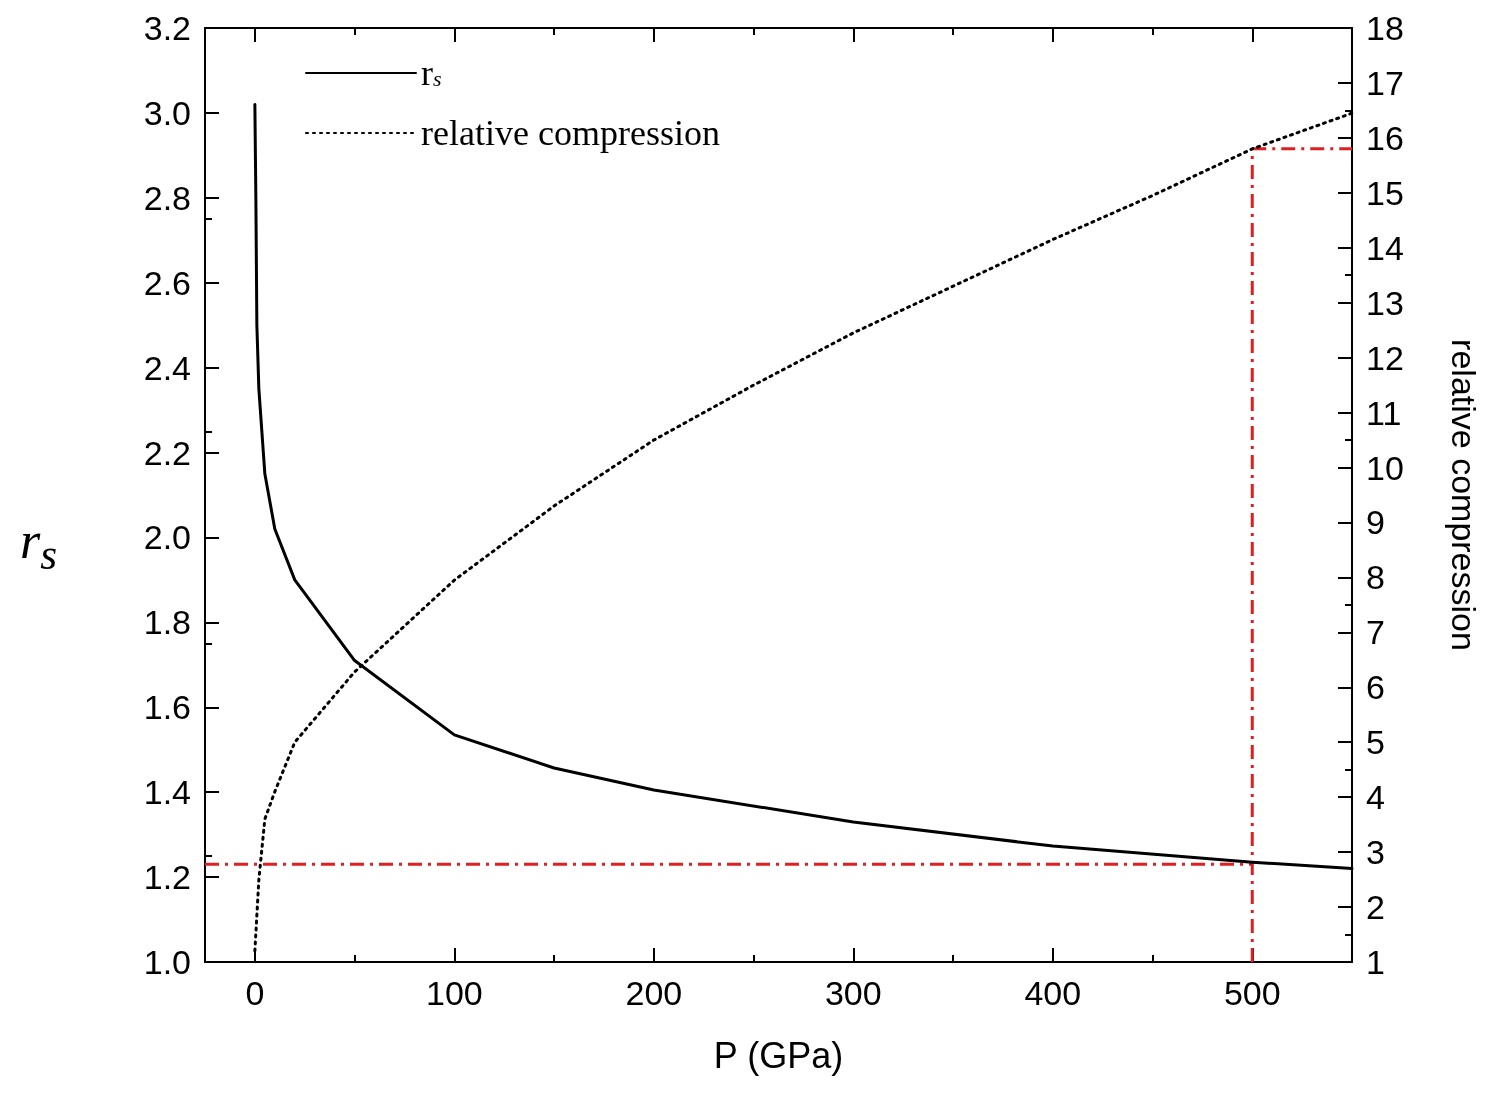 Image resolution: width=1505 pixels, height=1116 pixels. Describe the element at coordinates (654, 993) in the screenshot. I see `x-tick-label: 200` at that location.